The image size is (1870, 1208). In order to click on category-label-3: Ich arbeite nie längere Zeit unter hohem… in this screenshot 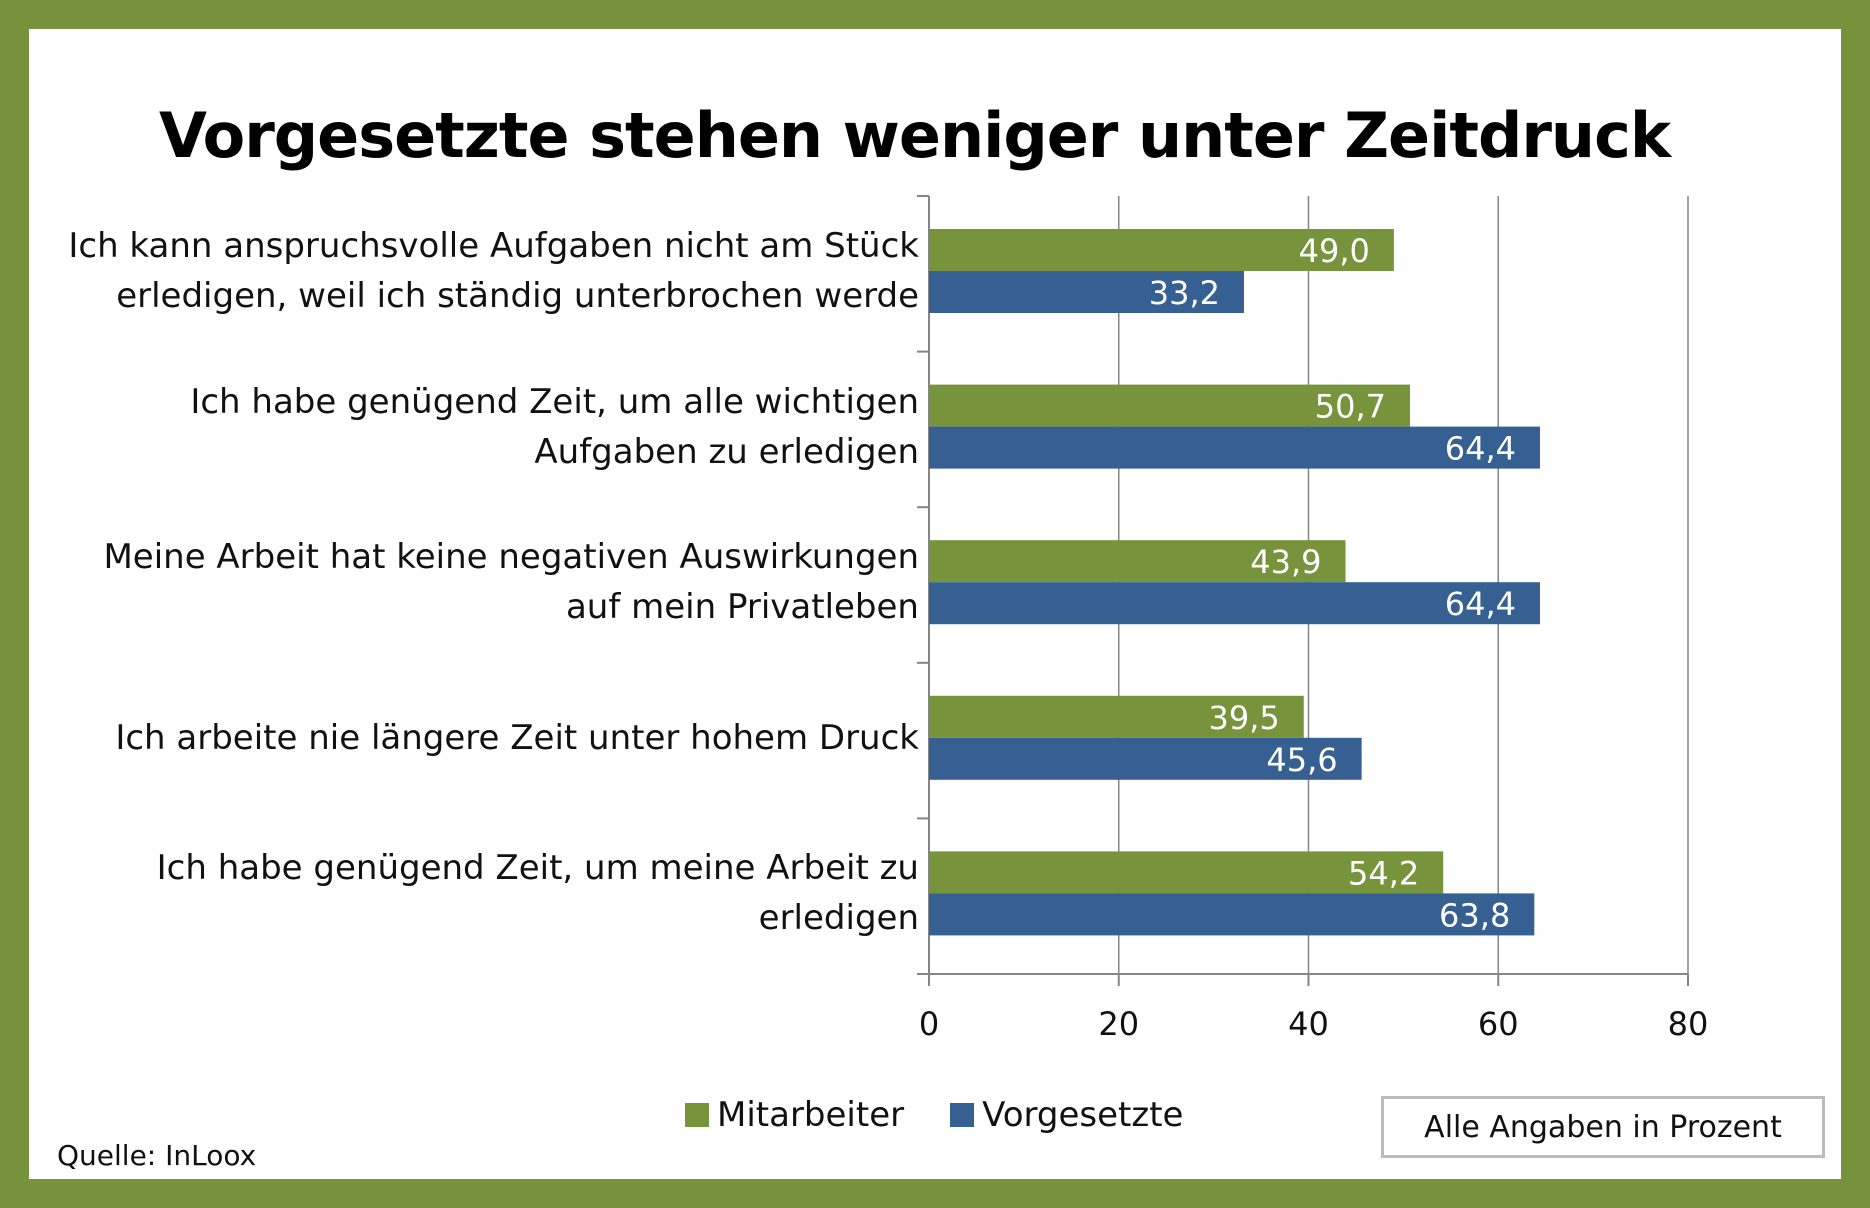, I will do `click(479, 738)`.